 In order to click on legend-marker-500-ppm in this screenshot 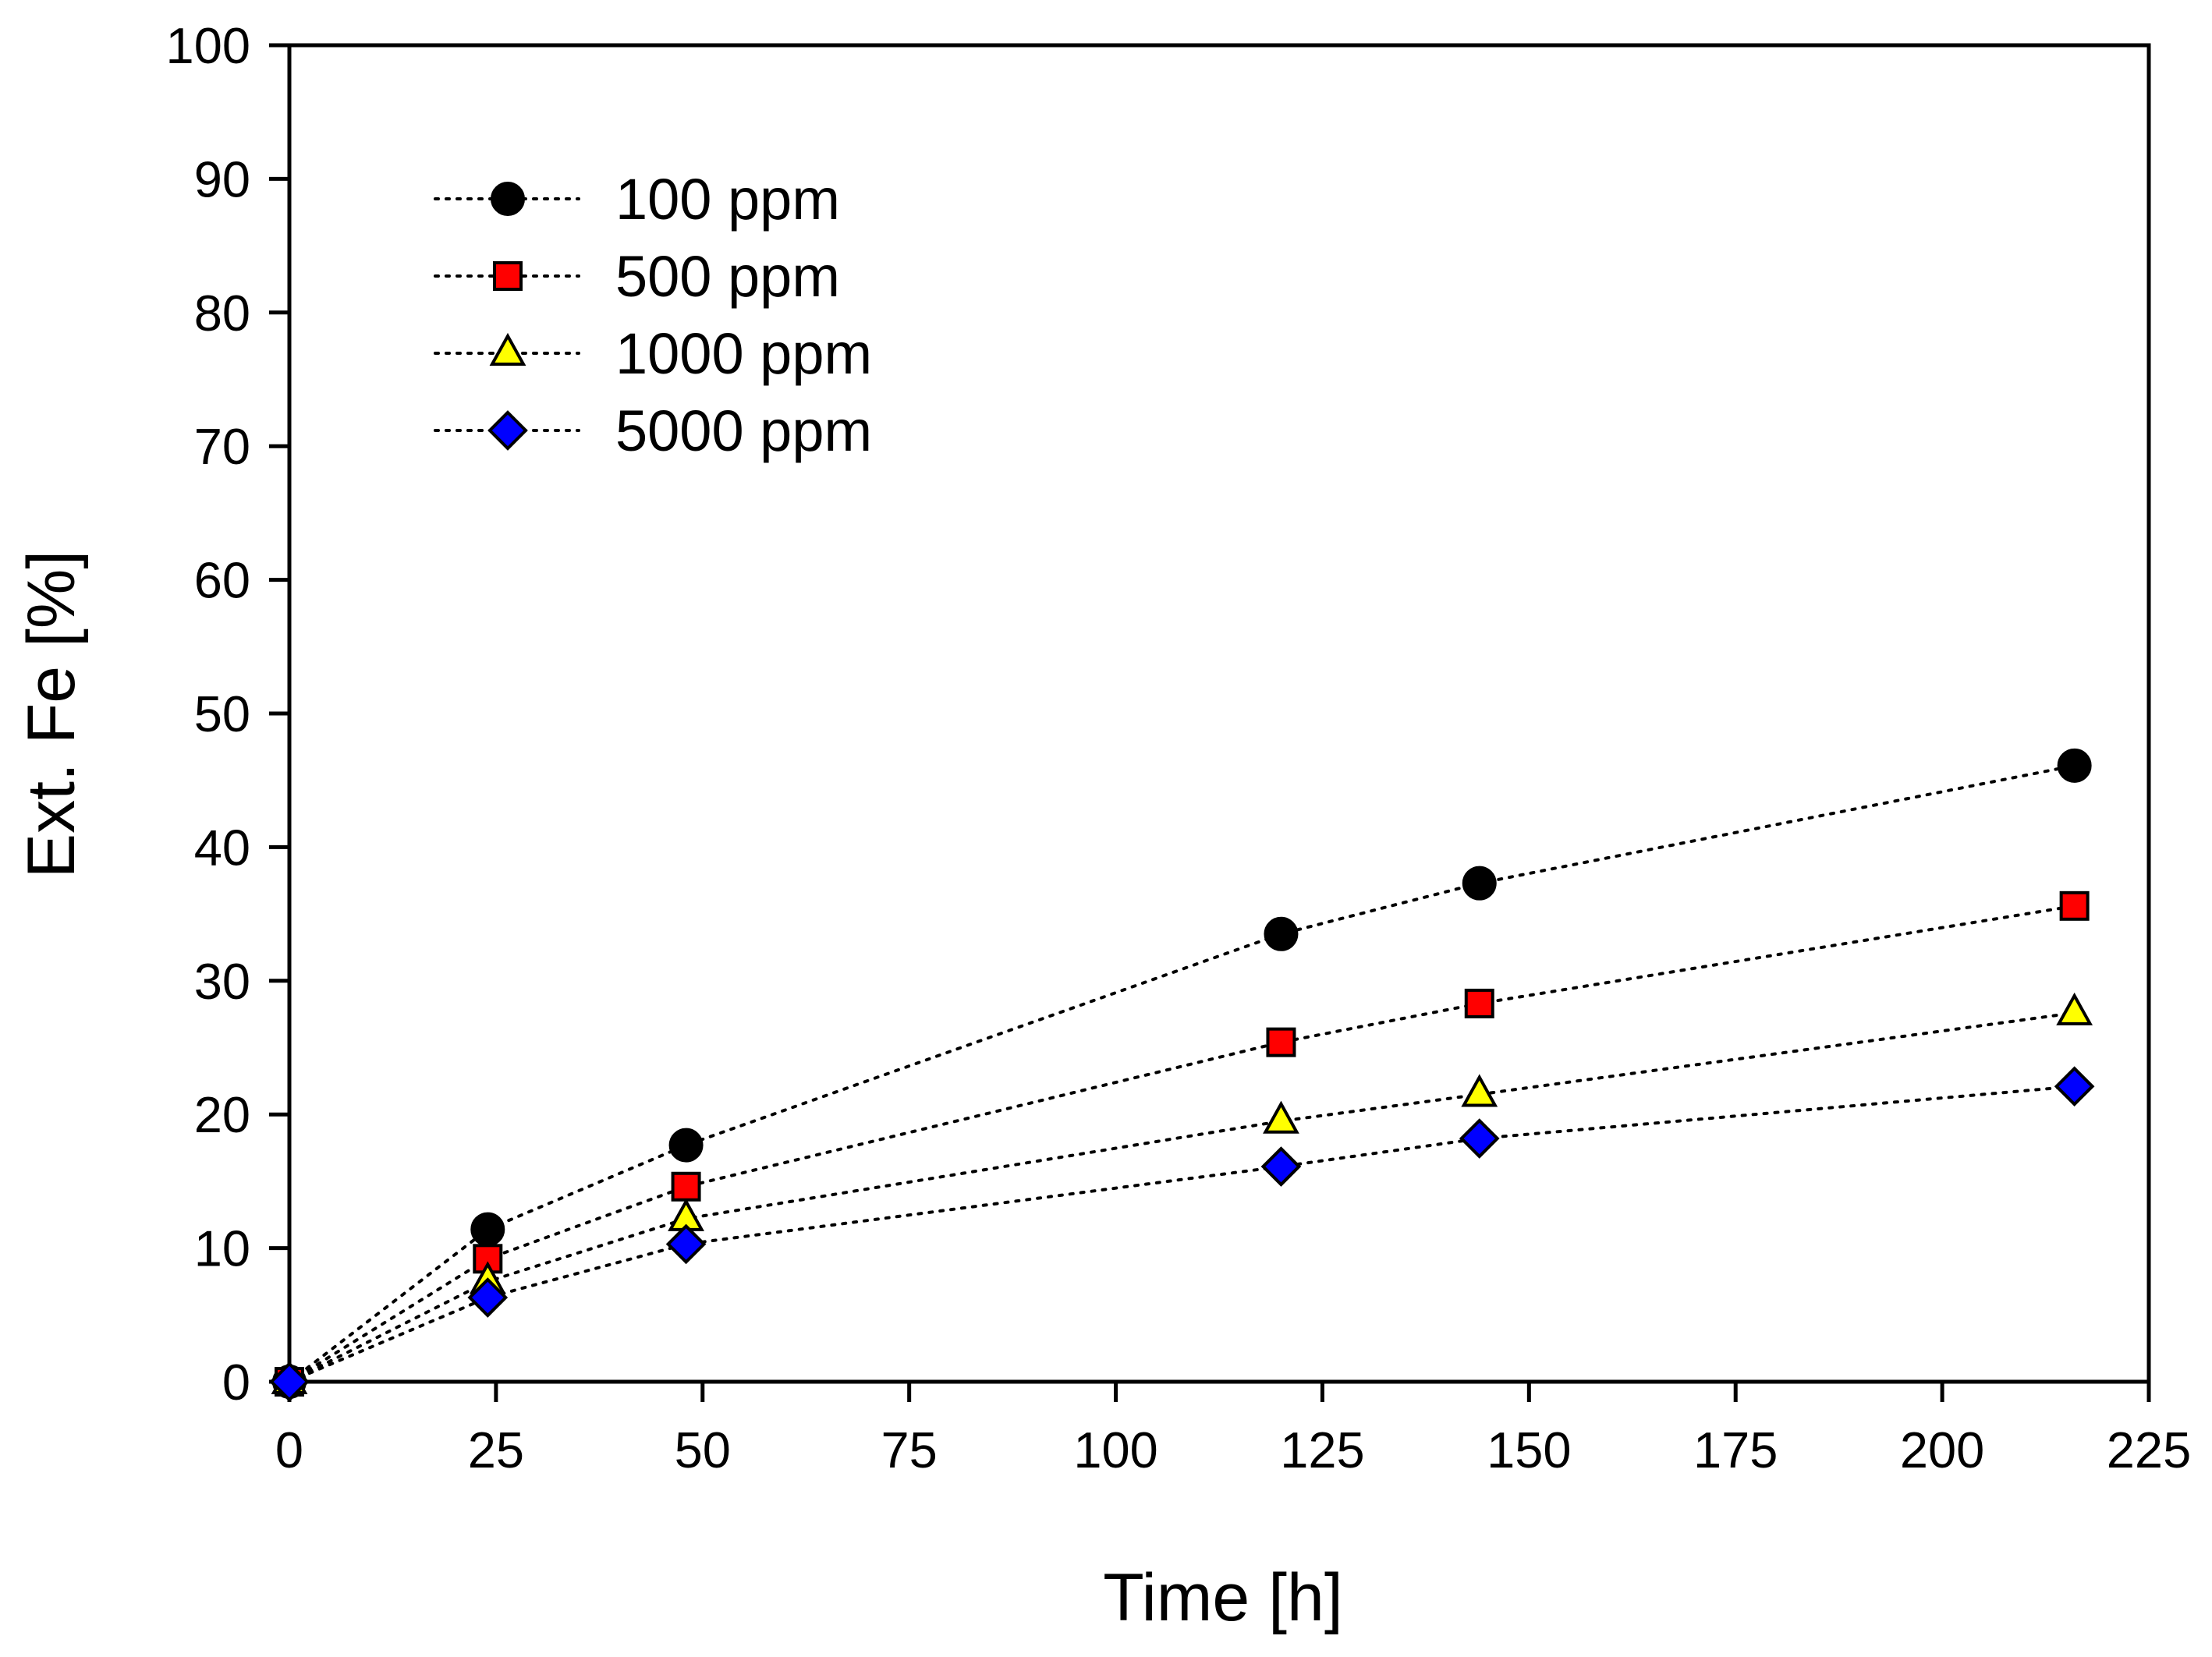, I will do `click(508, 276)`.